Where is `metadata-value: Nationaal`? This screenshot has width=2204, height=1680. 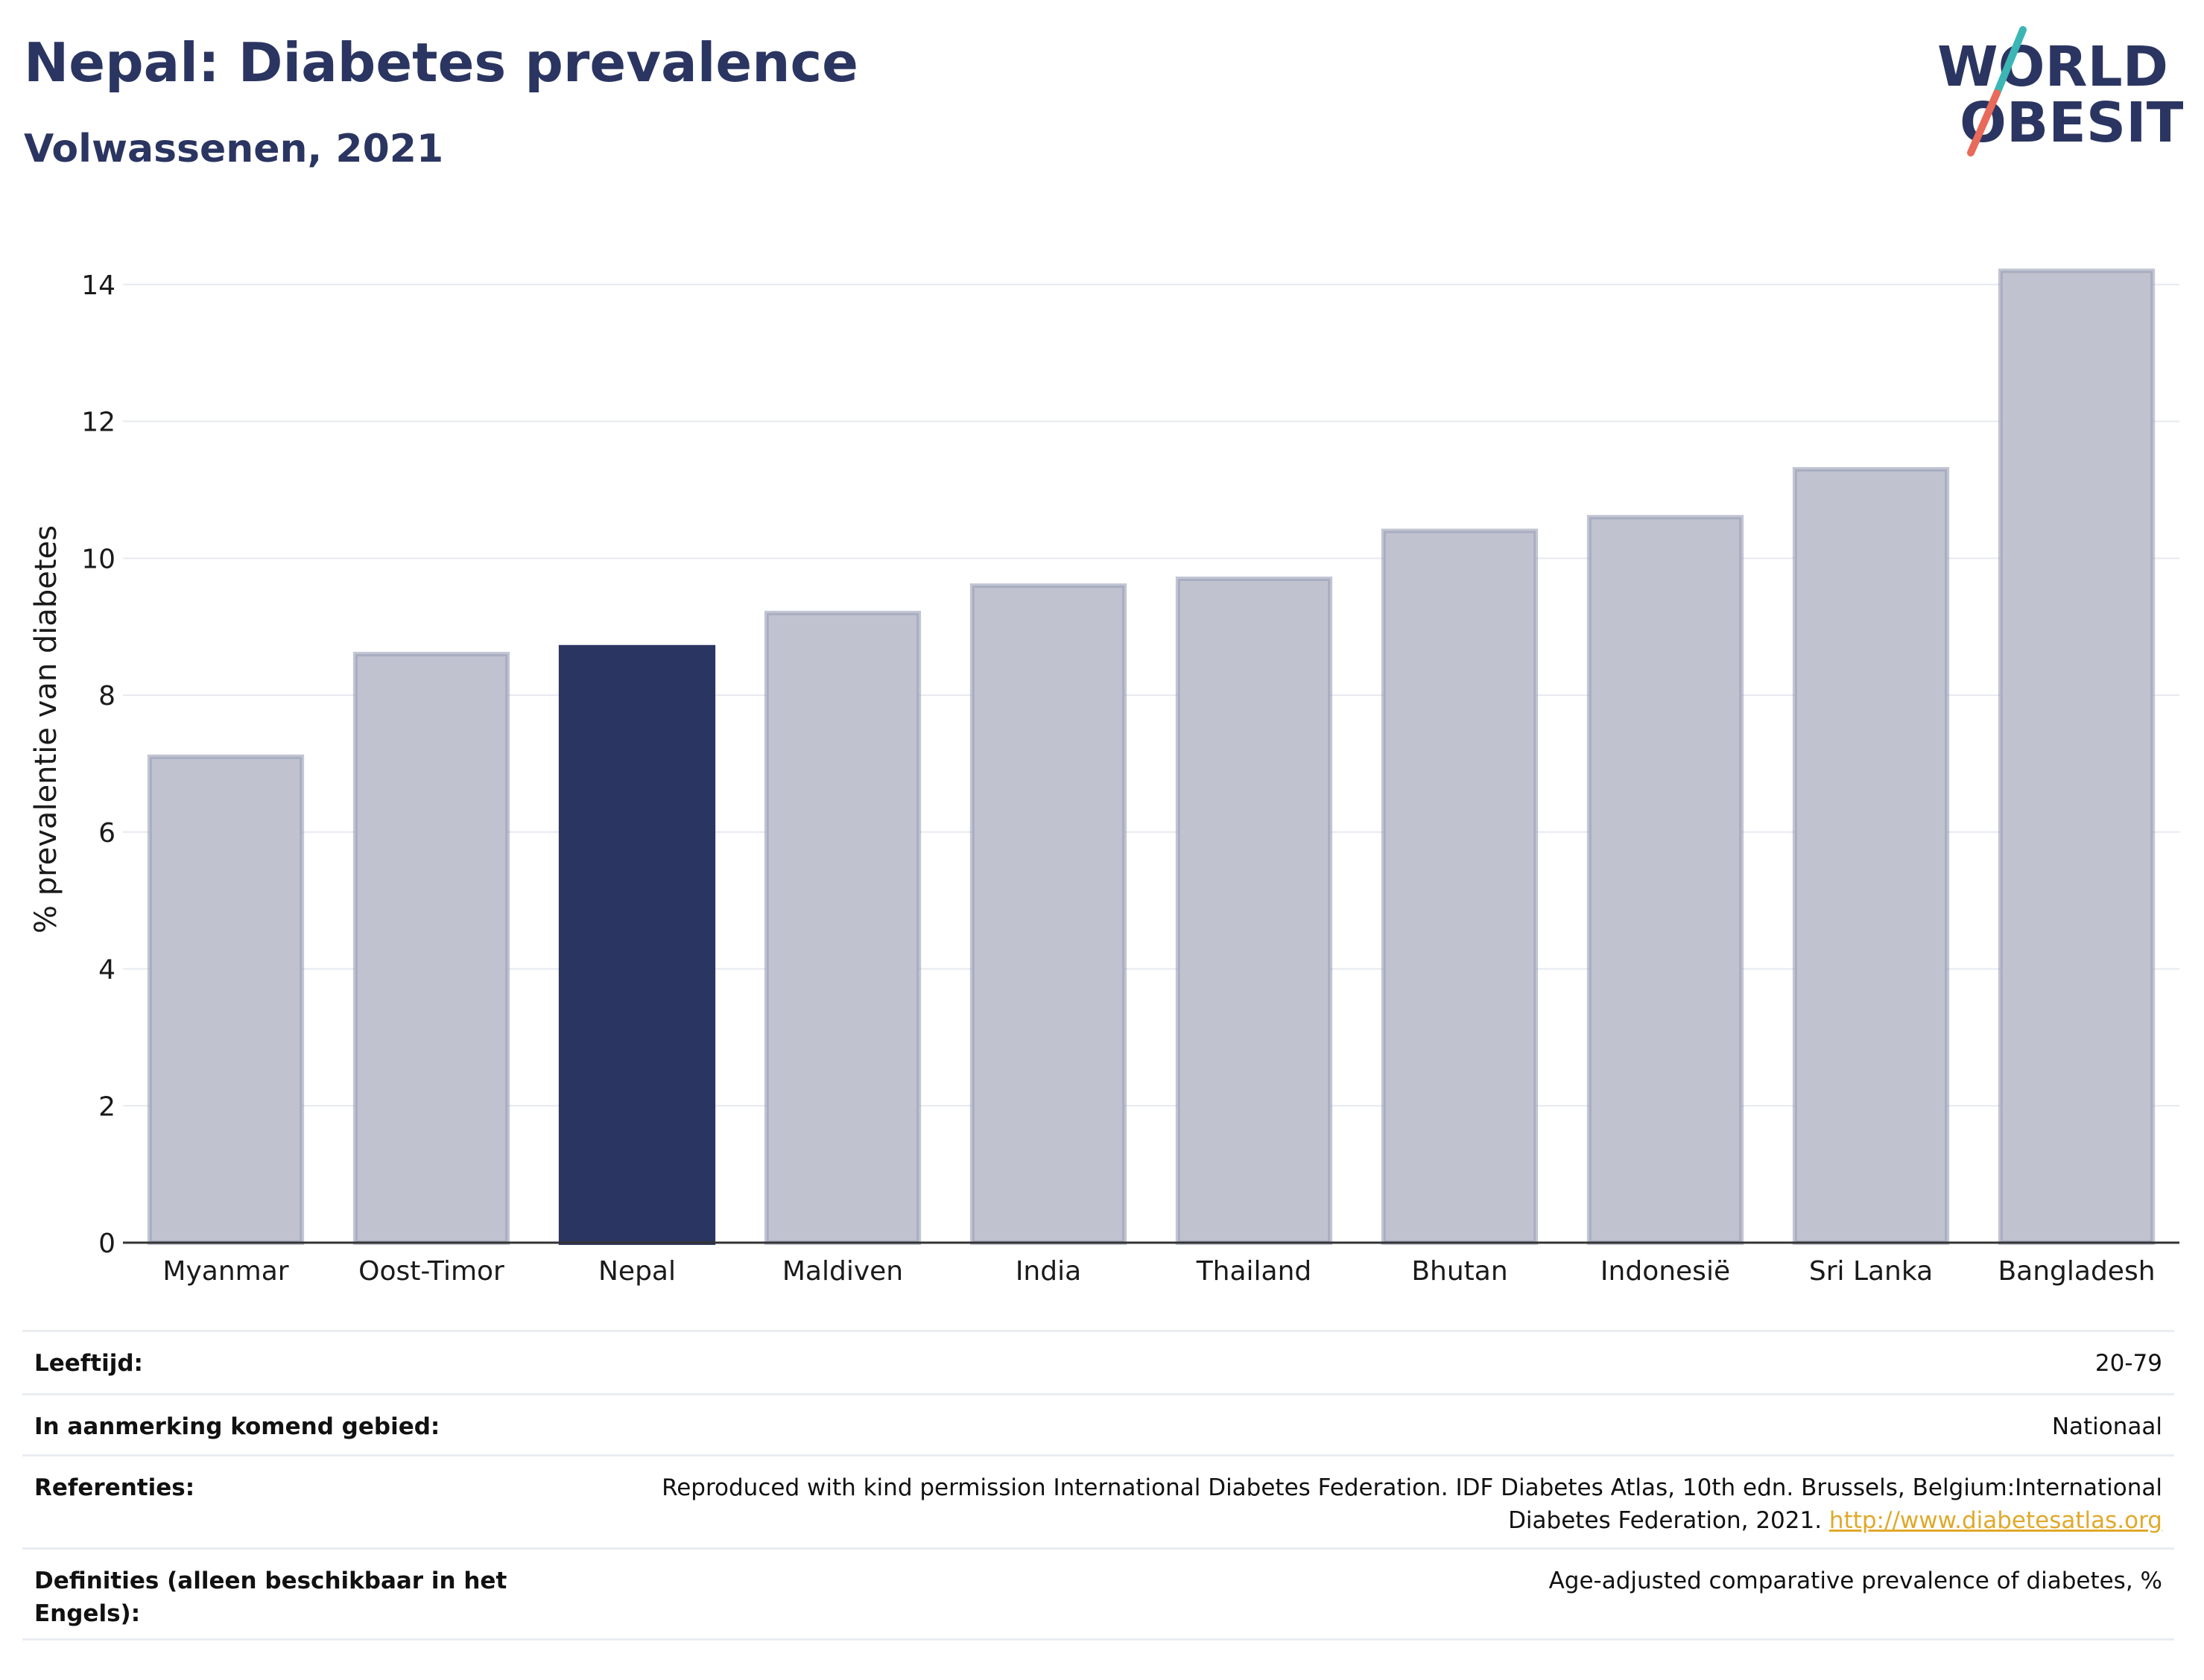 metadata-value: Nationaal is located at coordinates (2106, 1426).